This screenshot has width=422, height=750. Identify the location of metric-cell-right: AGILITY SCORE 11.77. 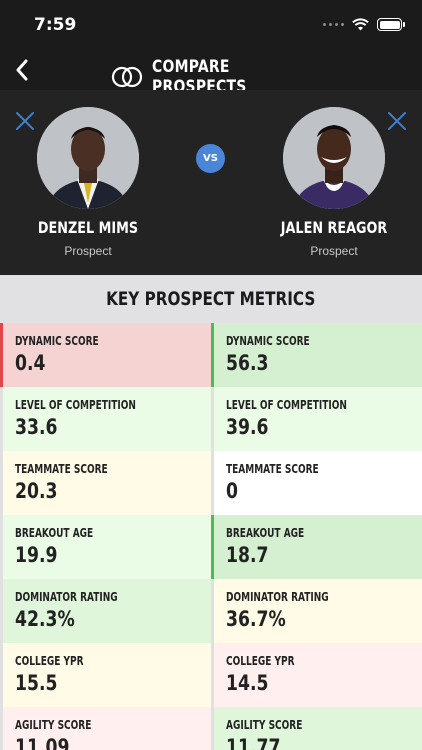
(316, 728).